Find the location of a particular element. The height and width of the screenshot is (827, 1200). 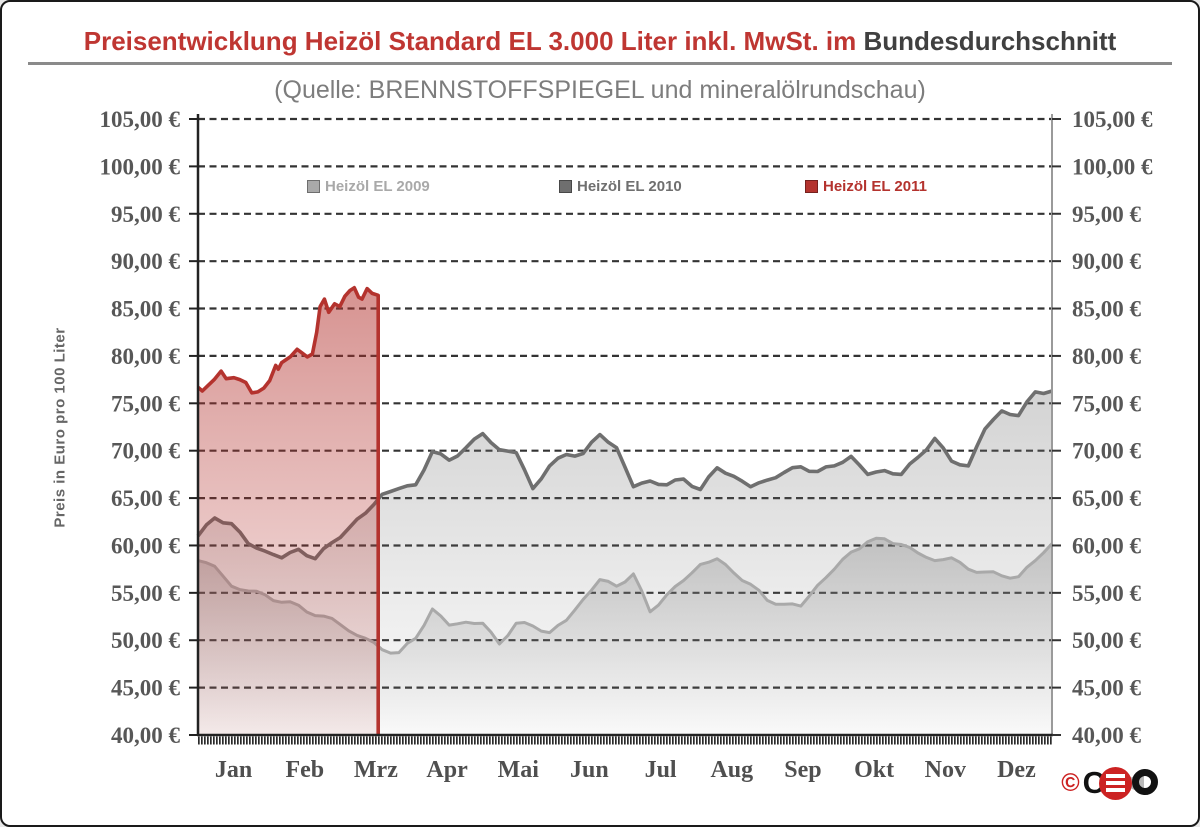

legend-swatch-2010-icon is located at coordinates (565, 186).